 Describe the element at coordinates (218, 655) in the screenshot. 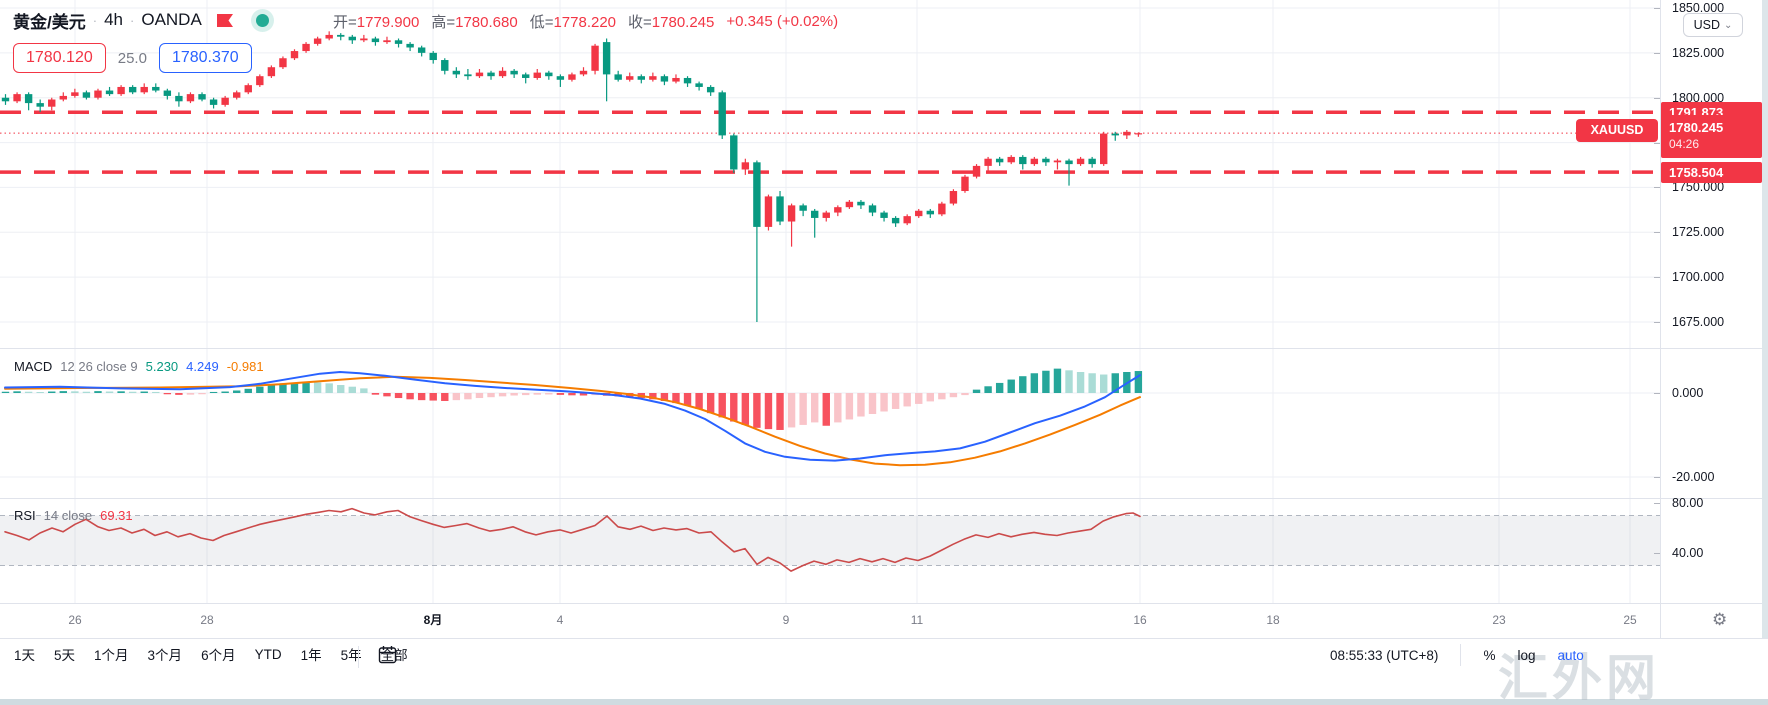

I see `range-button-6个月: 6个月` at that location.